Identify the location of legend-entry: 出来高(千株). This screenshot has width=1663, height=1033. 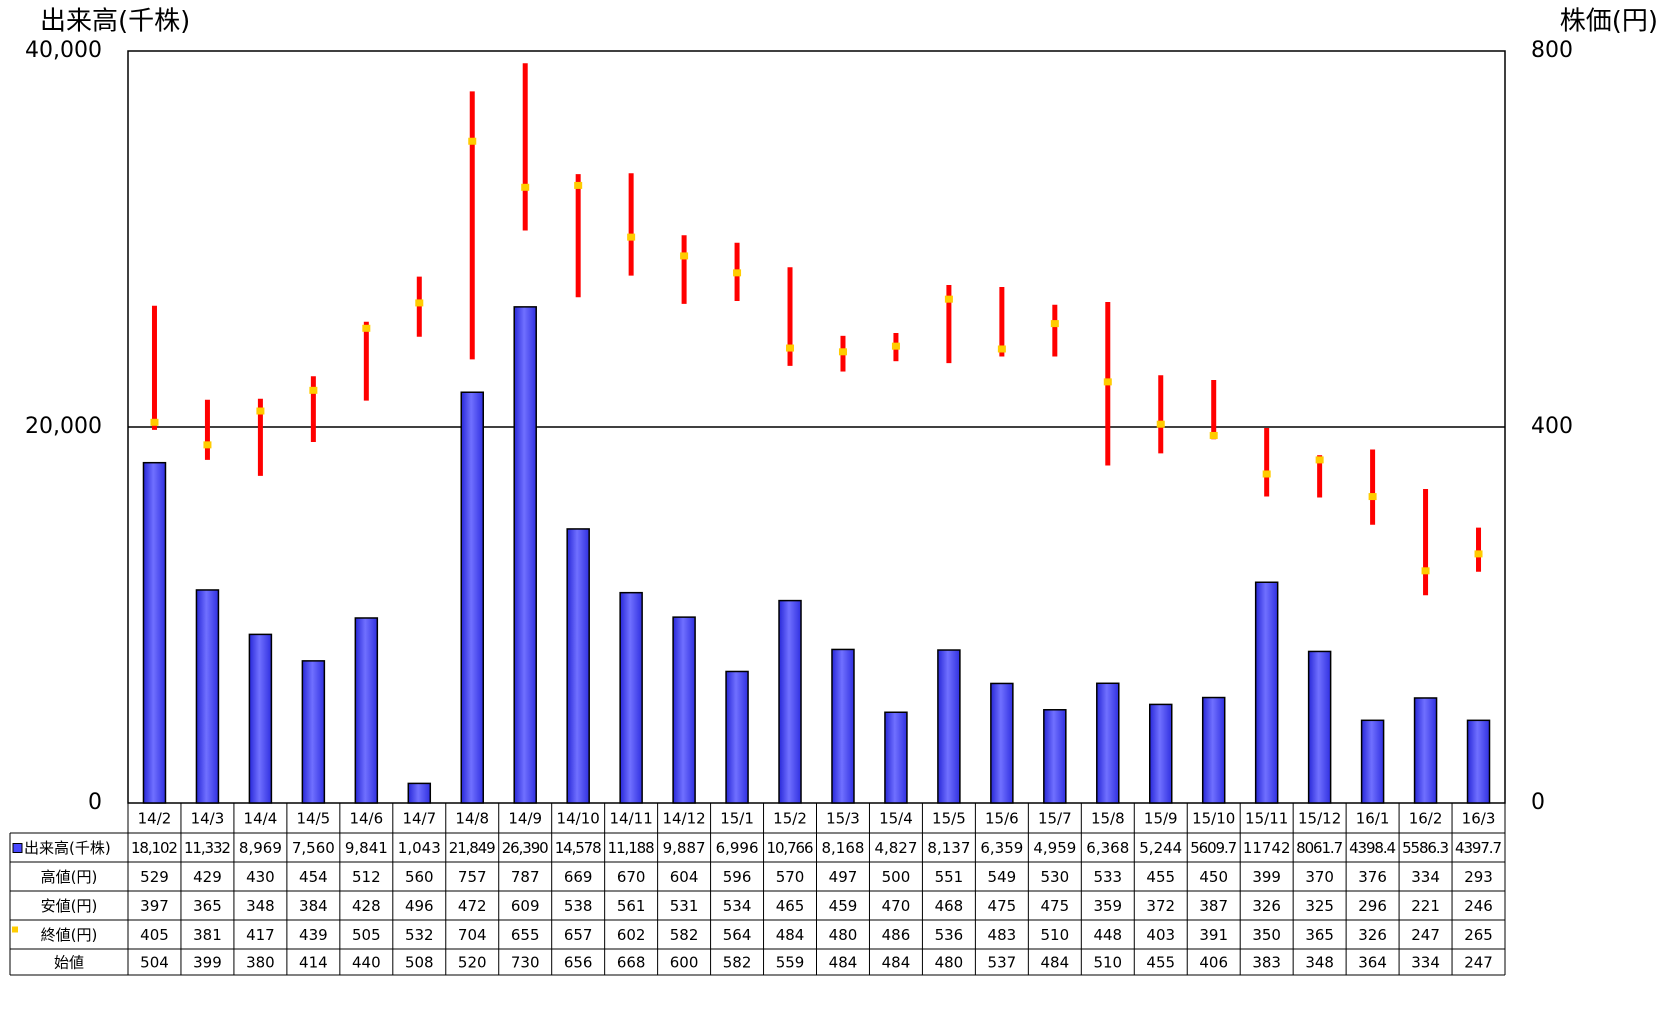
(67, 848).